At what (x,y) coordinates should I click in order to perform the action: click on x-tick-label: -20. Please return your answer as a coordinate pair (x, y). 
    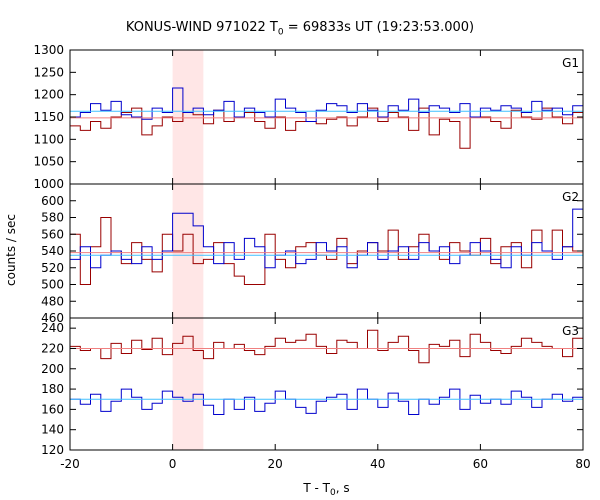
    Looking at the image, I should click on (70, 464).